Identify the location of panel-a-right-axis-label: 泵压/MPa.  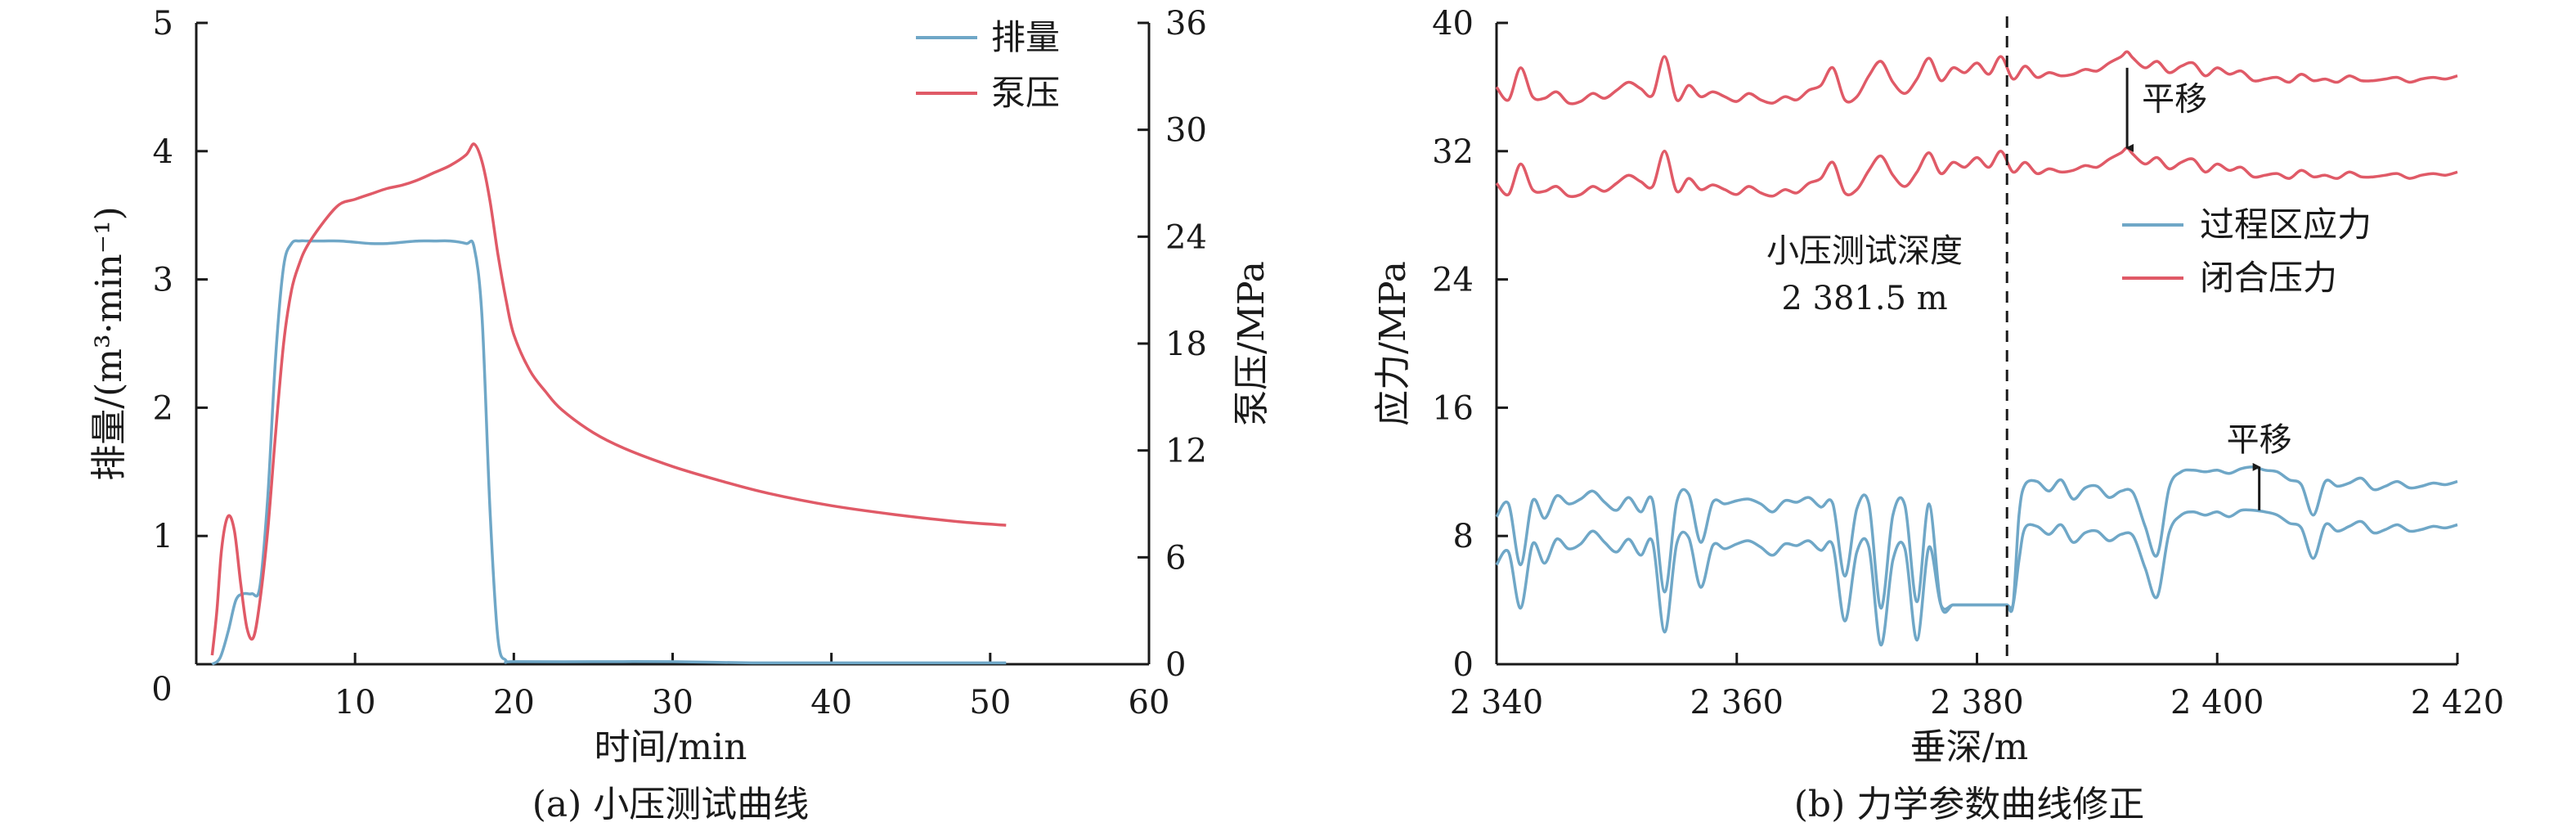
(1251, 343).